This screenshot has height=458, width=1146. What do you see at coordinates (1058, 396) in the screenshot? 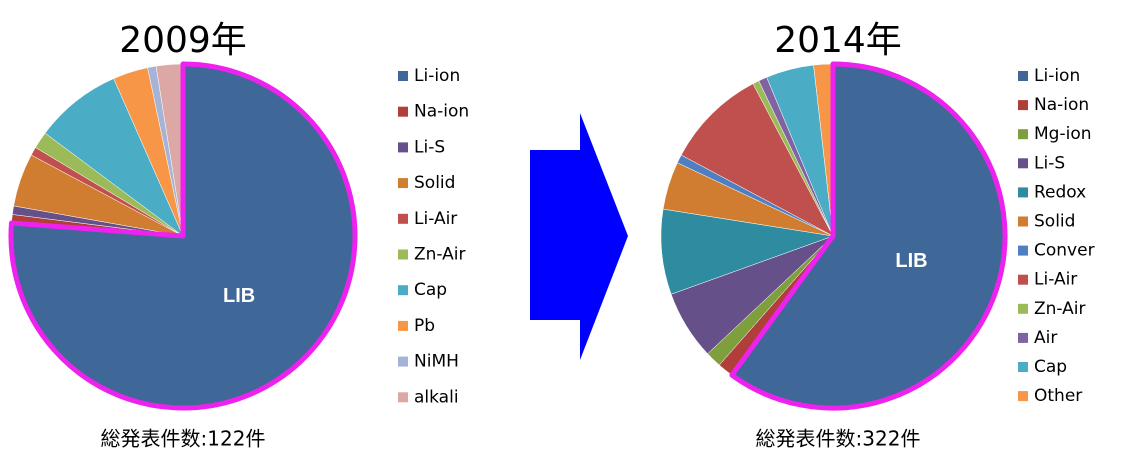
I see `legend-label: Other` at bounding box center [1058, 396].